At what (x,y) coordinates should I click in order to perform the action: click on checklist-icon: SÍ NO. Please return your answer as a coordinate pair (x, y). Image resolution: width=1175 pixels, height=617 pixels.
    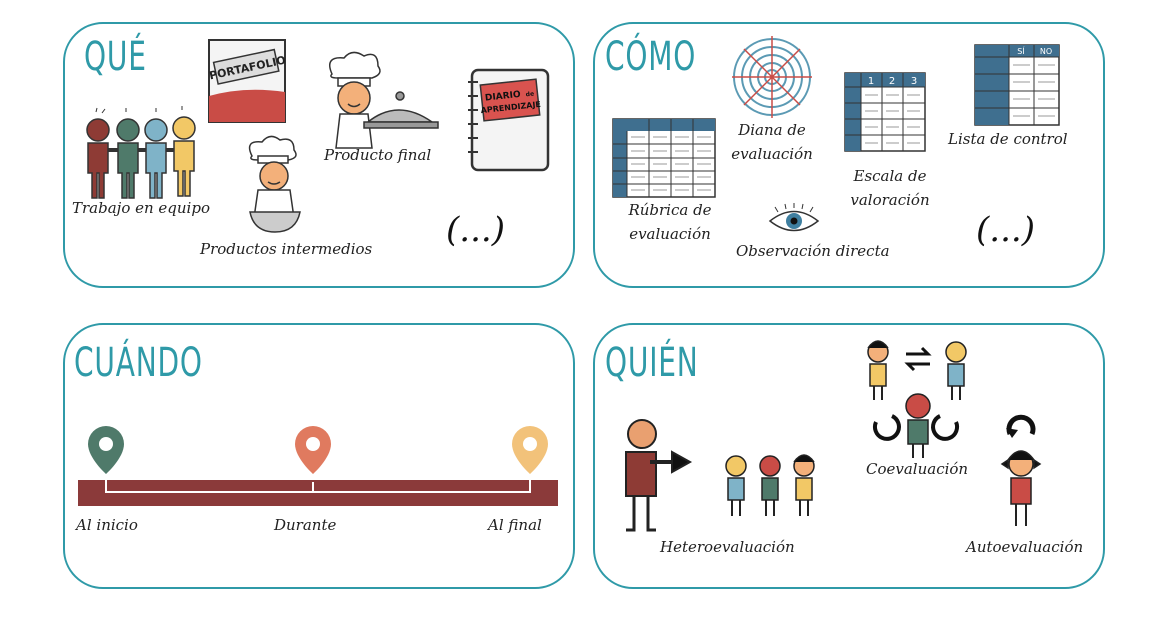
    Looking at the image, I should click on (1017, 85).